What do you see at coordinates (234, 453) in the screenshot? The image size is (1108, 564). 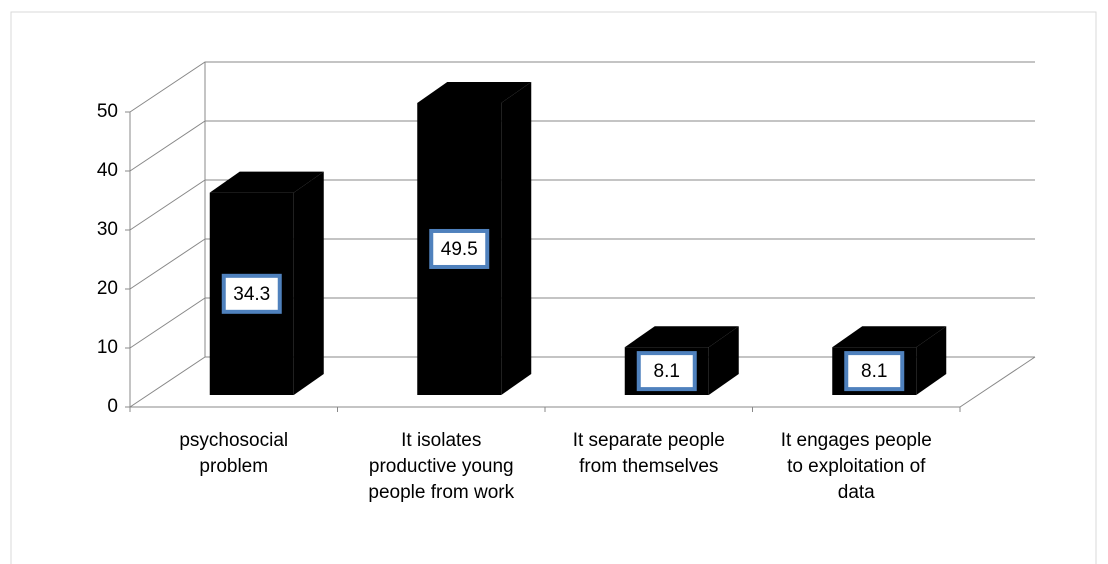 I see `x-tick-label: psychosocial problem` at bounding box center [234, 453].